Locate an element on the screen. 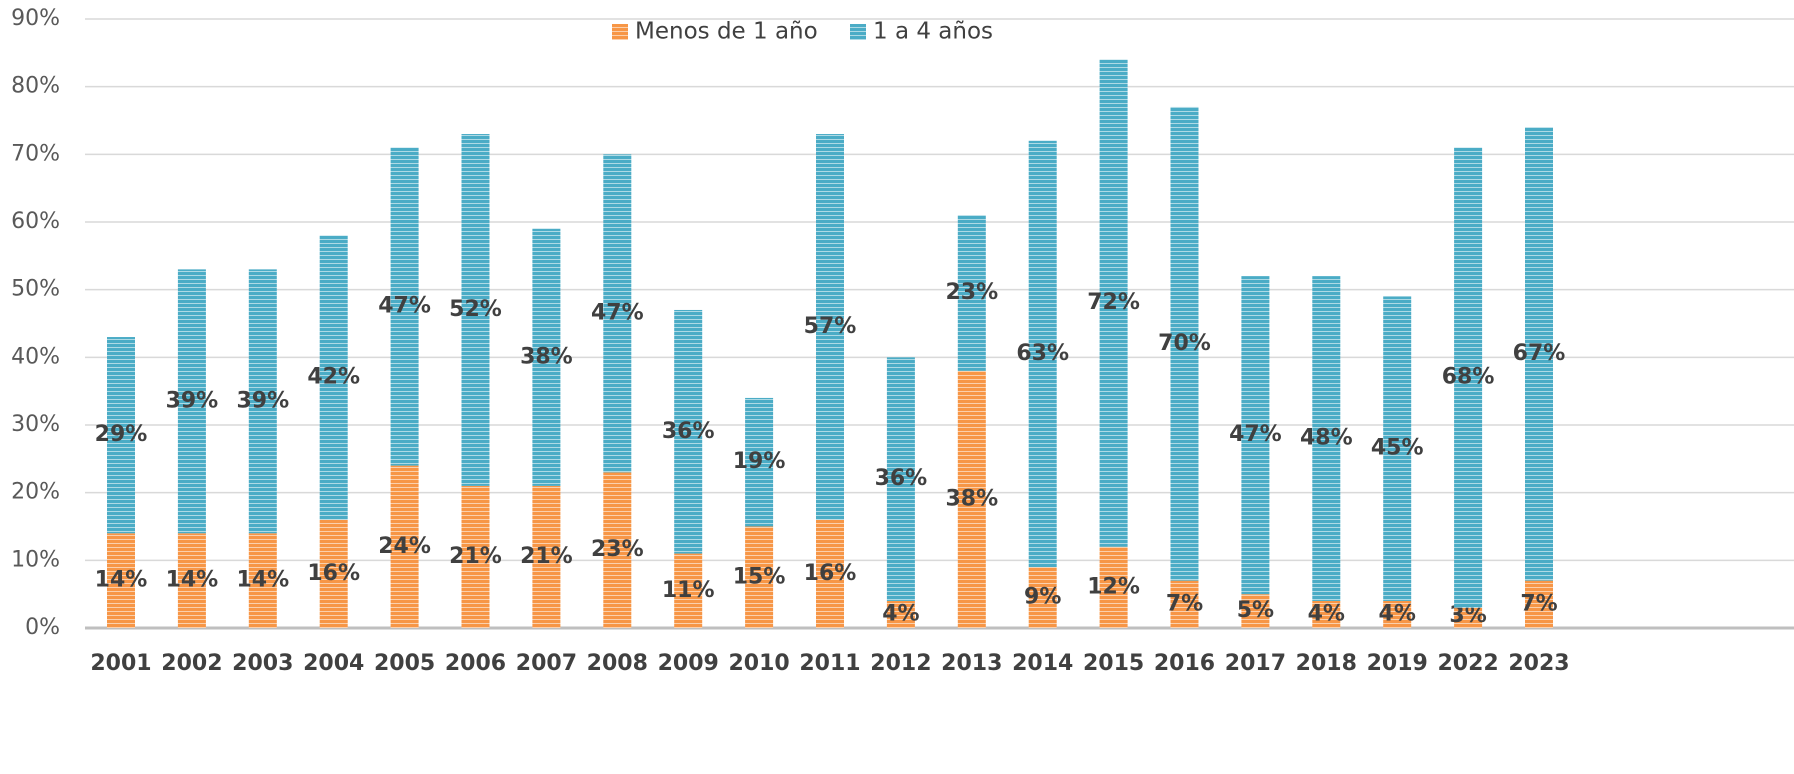  y-tick-label: 10% is located at coordinates (35, 559).